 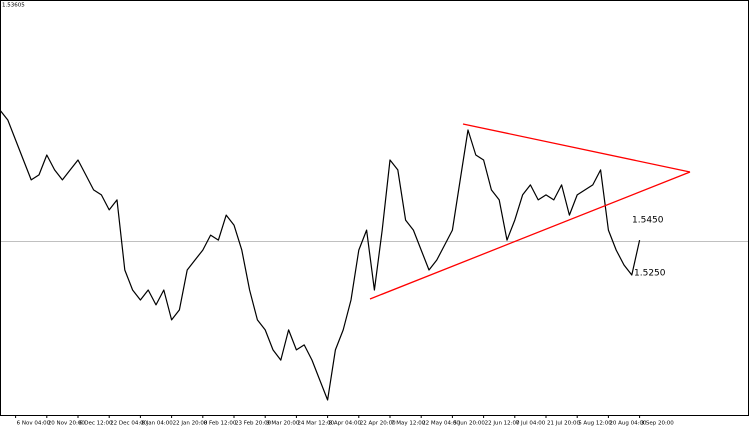 I want to click on x-tick-label: 23 Feb 20:00, so click(x=253, y=424).